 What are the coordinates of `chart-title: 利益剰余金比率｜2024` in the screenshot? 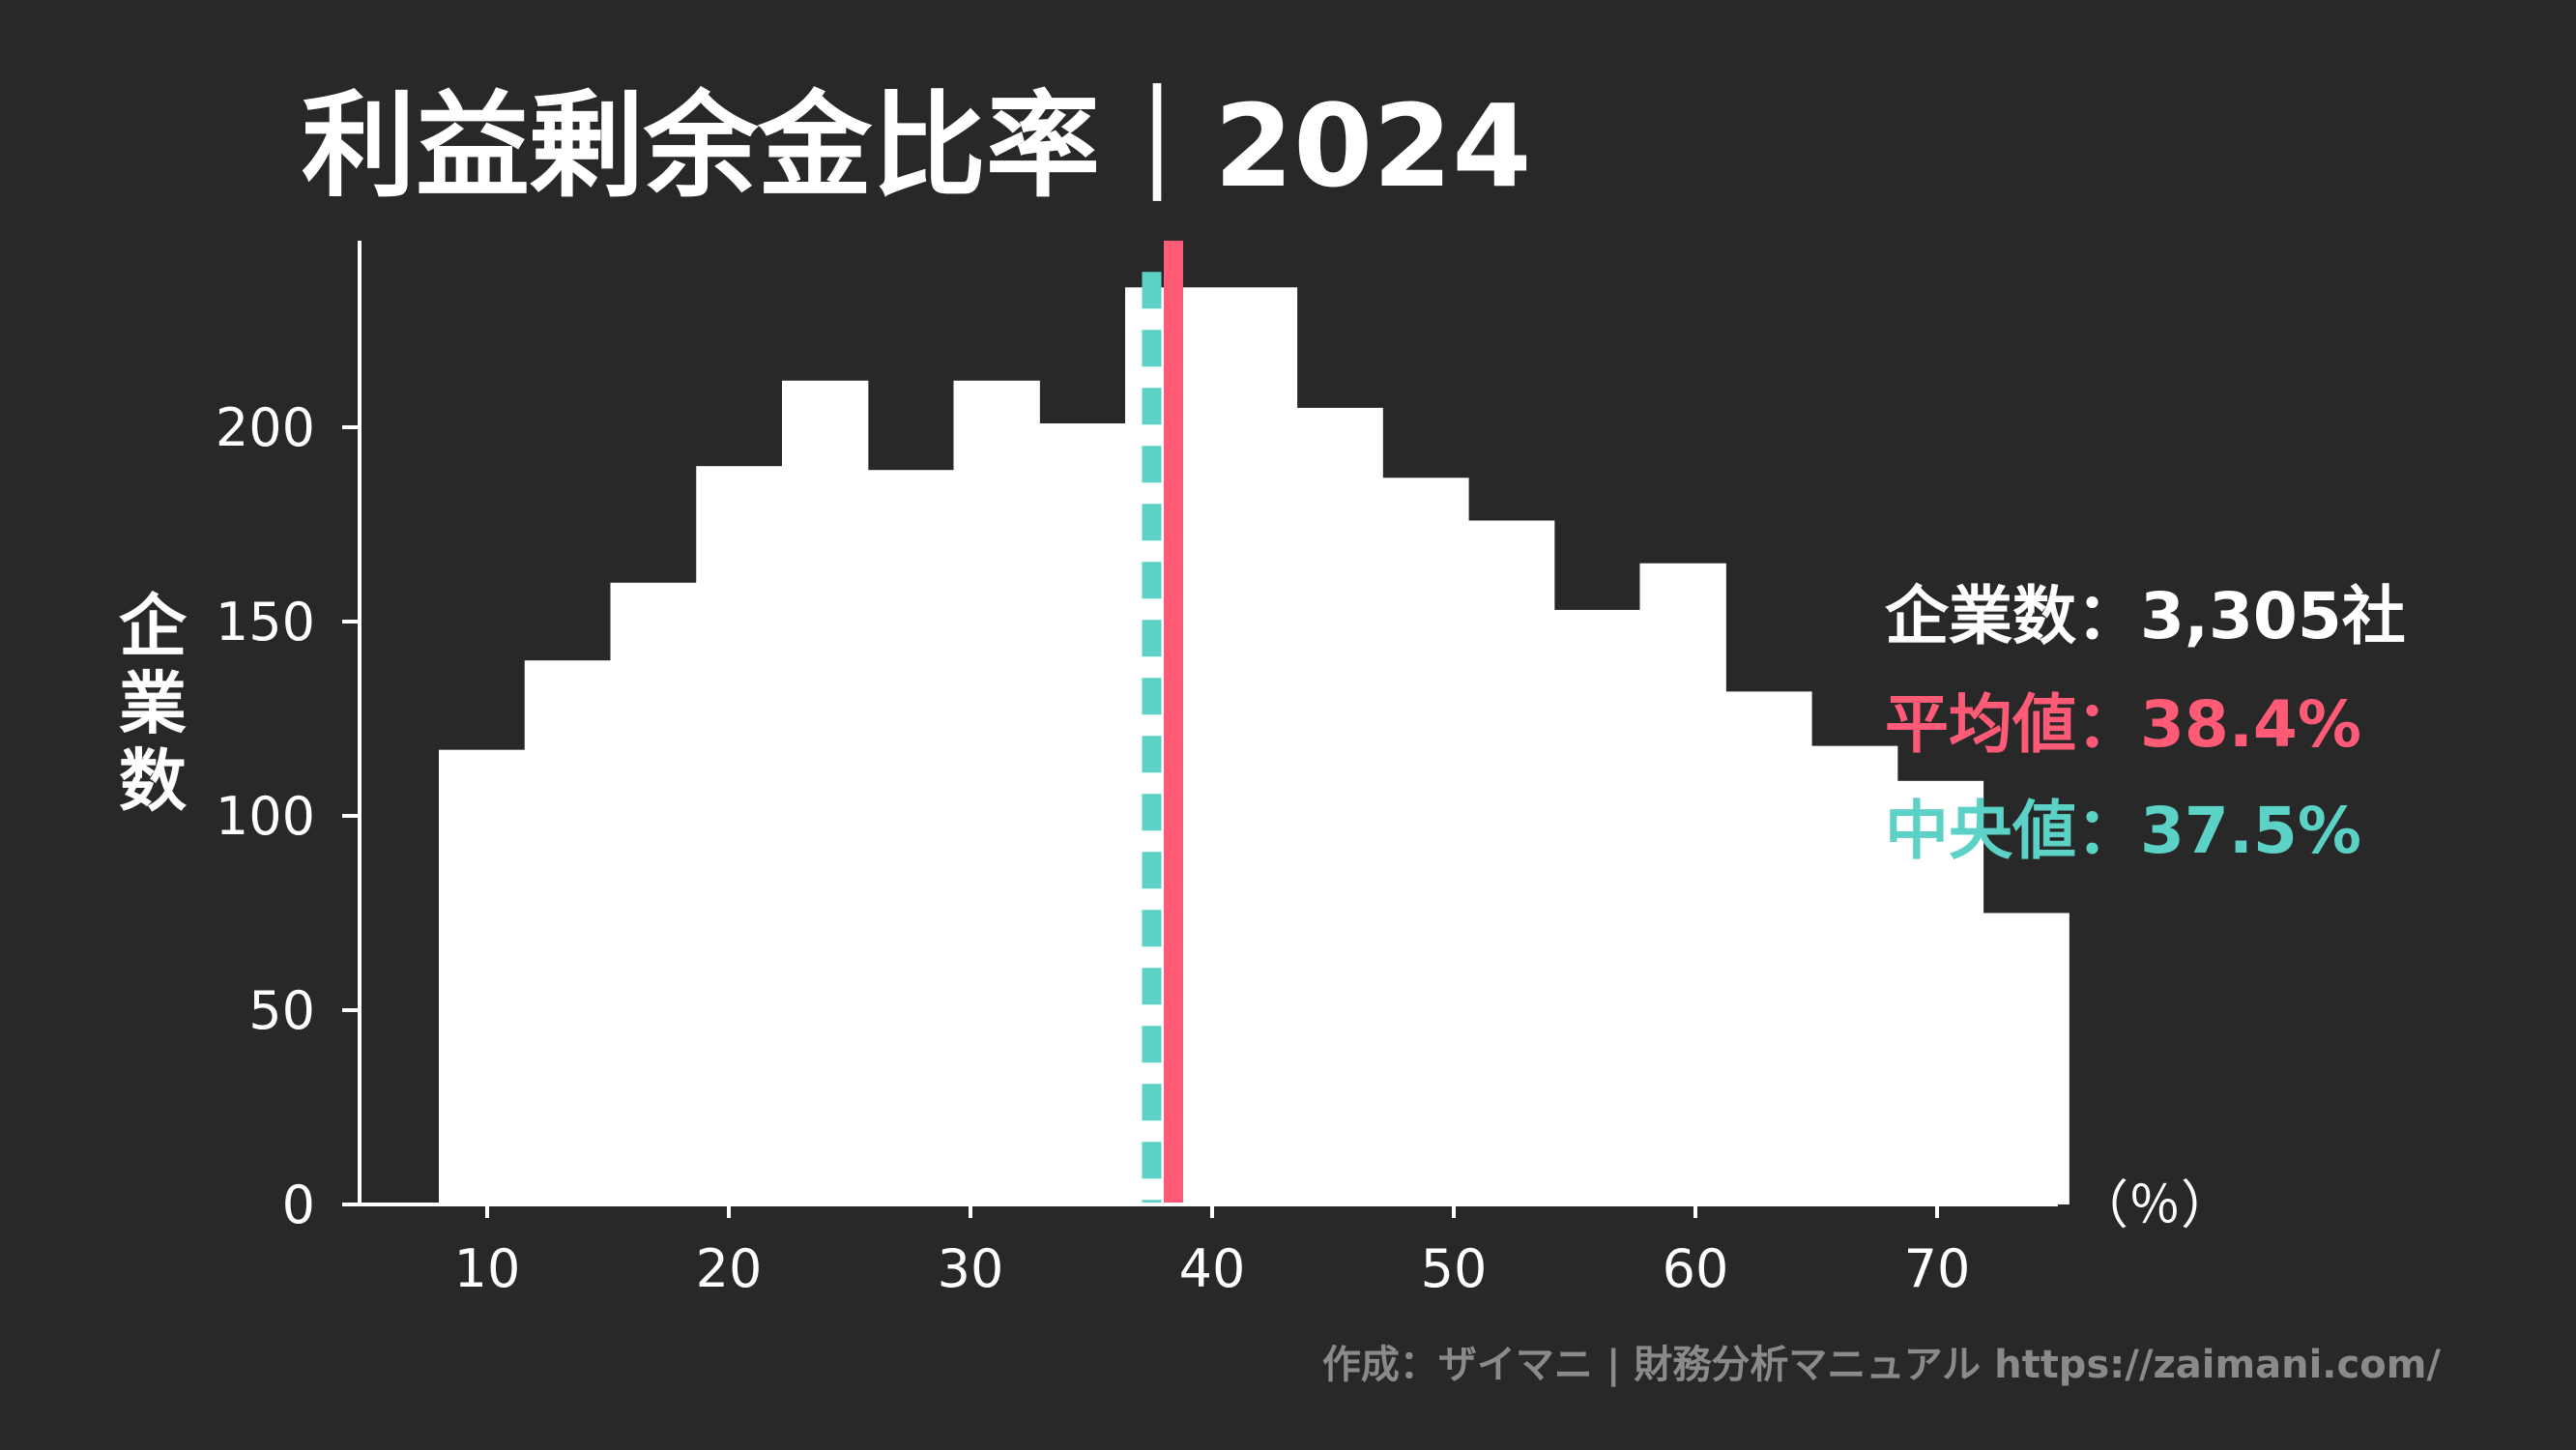 It's located at (916, 146).